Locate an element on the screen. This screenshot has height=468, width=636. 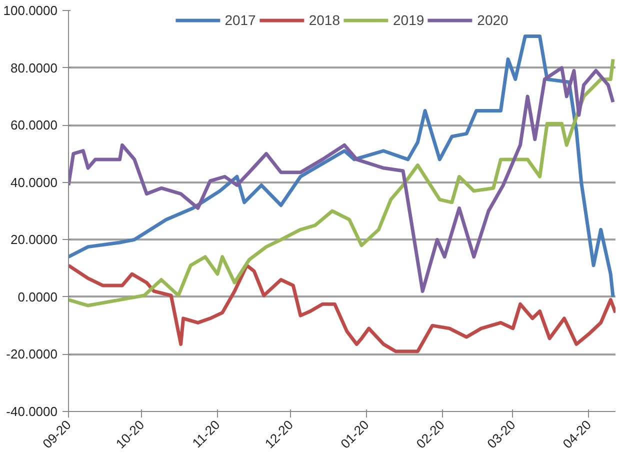
legend-label: 2019 is located at coordinates (408, 20).